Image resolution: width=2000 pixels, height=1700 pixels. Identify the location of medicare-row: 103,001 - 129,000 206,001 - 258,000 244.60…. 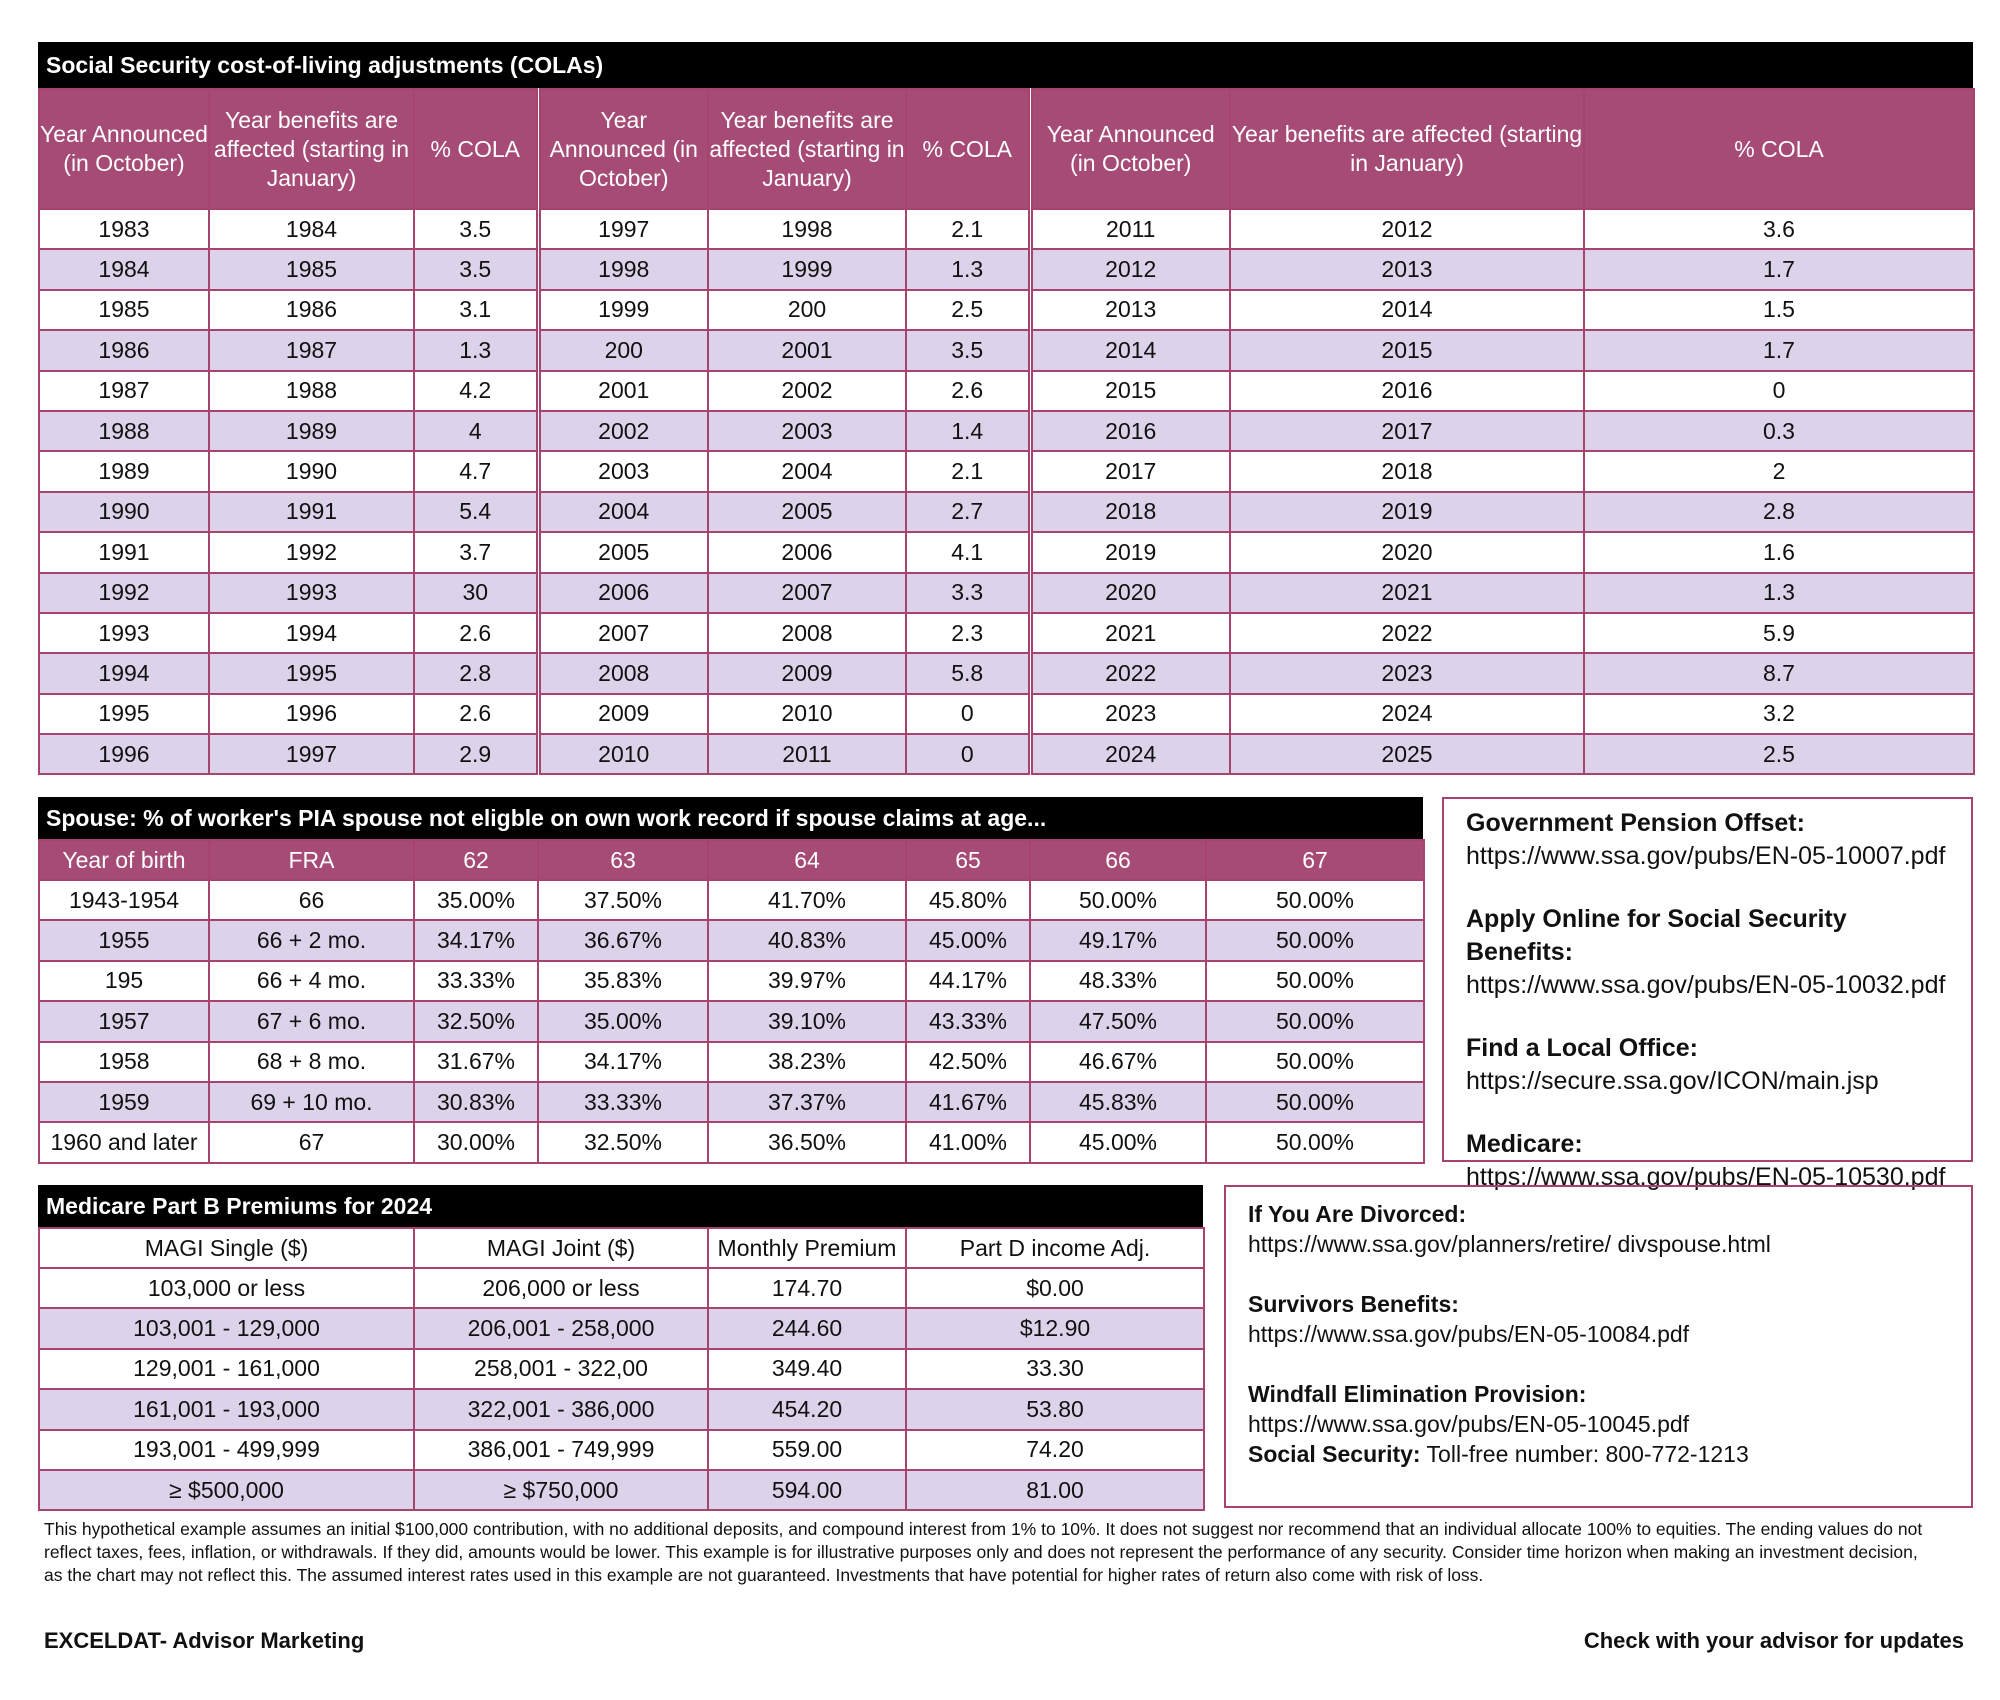
(621, 1328).